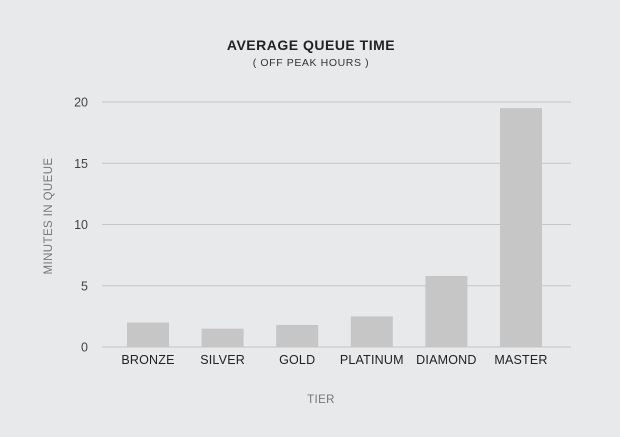 The height and width of the screenshot is (437, 620). Describe the element at coordinates (521, 227) in the screenshot. I see `bar-master` at that location.